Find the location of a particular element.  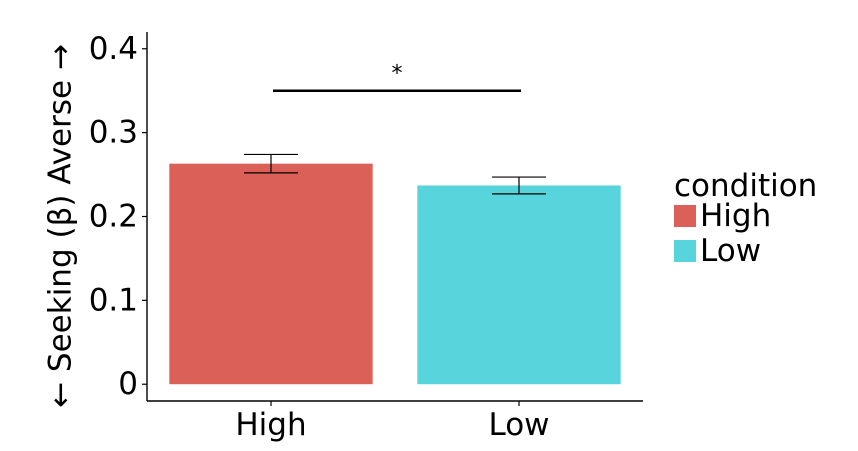

y-axis-title: ← Seeking (β) Averse → is located at coordinates (61, 226).